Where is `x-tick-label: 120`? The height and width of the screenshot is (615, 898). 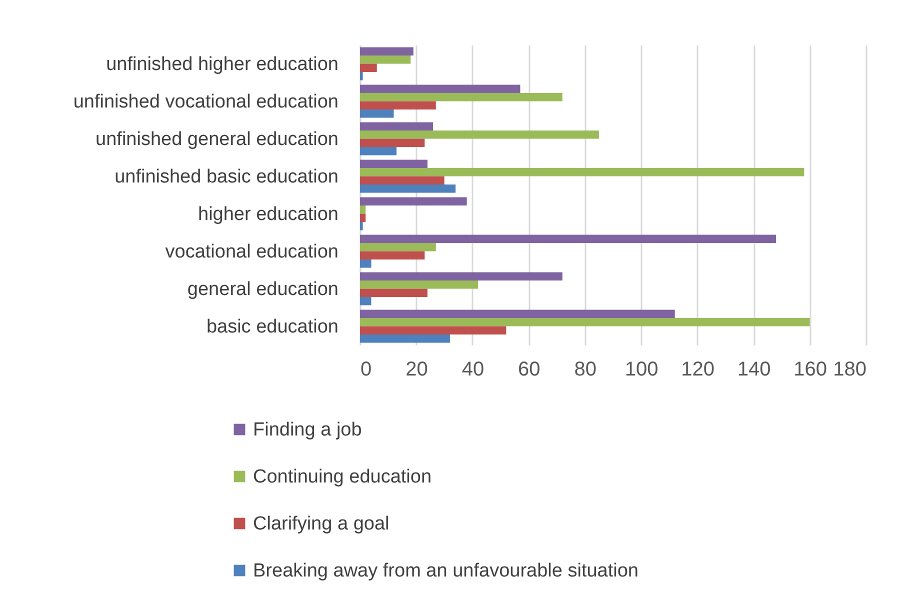
x-tick-label: 120 is located at coordinates (698, 369).